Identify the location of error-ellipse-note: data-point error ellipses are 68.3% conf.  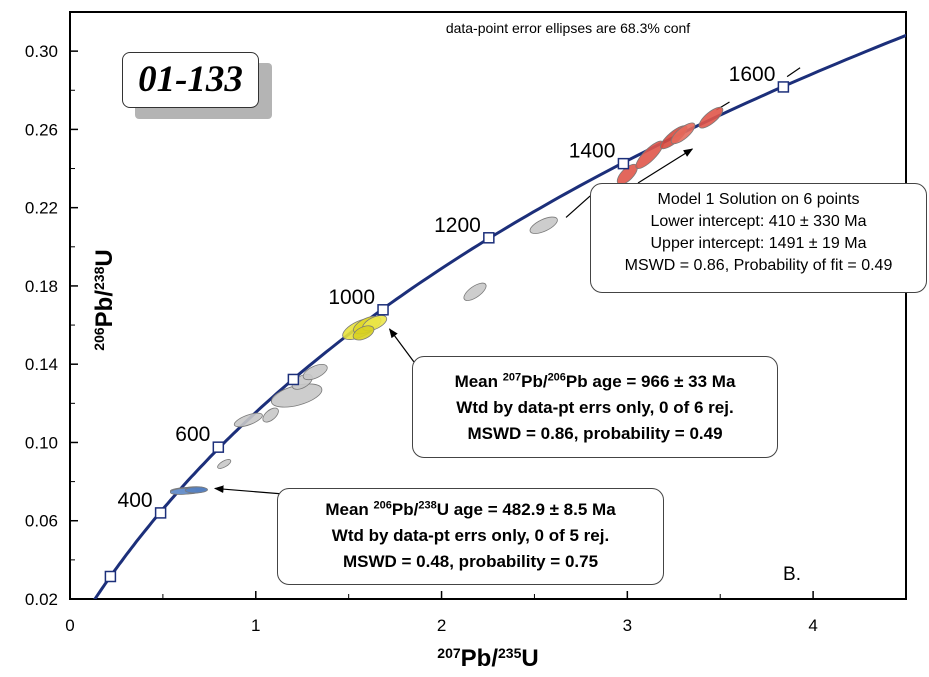
(568, 28).